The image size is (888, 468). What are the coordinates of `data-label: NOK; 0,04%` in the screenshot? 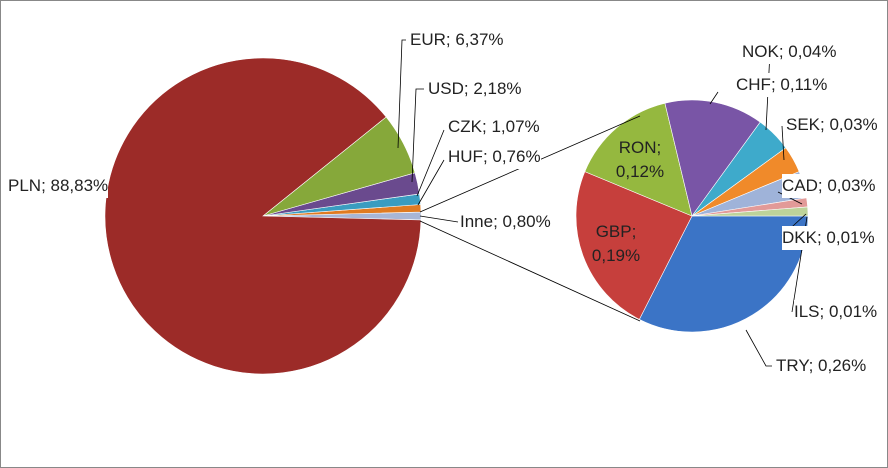 It's located at (789, 52).